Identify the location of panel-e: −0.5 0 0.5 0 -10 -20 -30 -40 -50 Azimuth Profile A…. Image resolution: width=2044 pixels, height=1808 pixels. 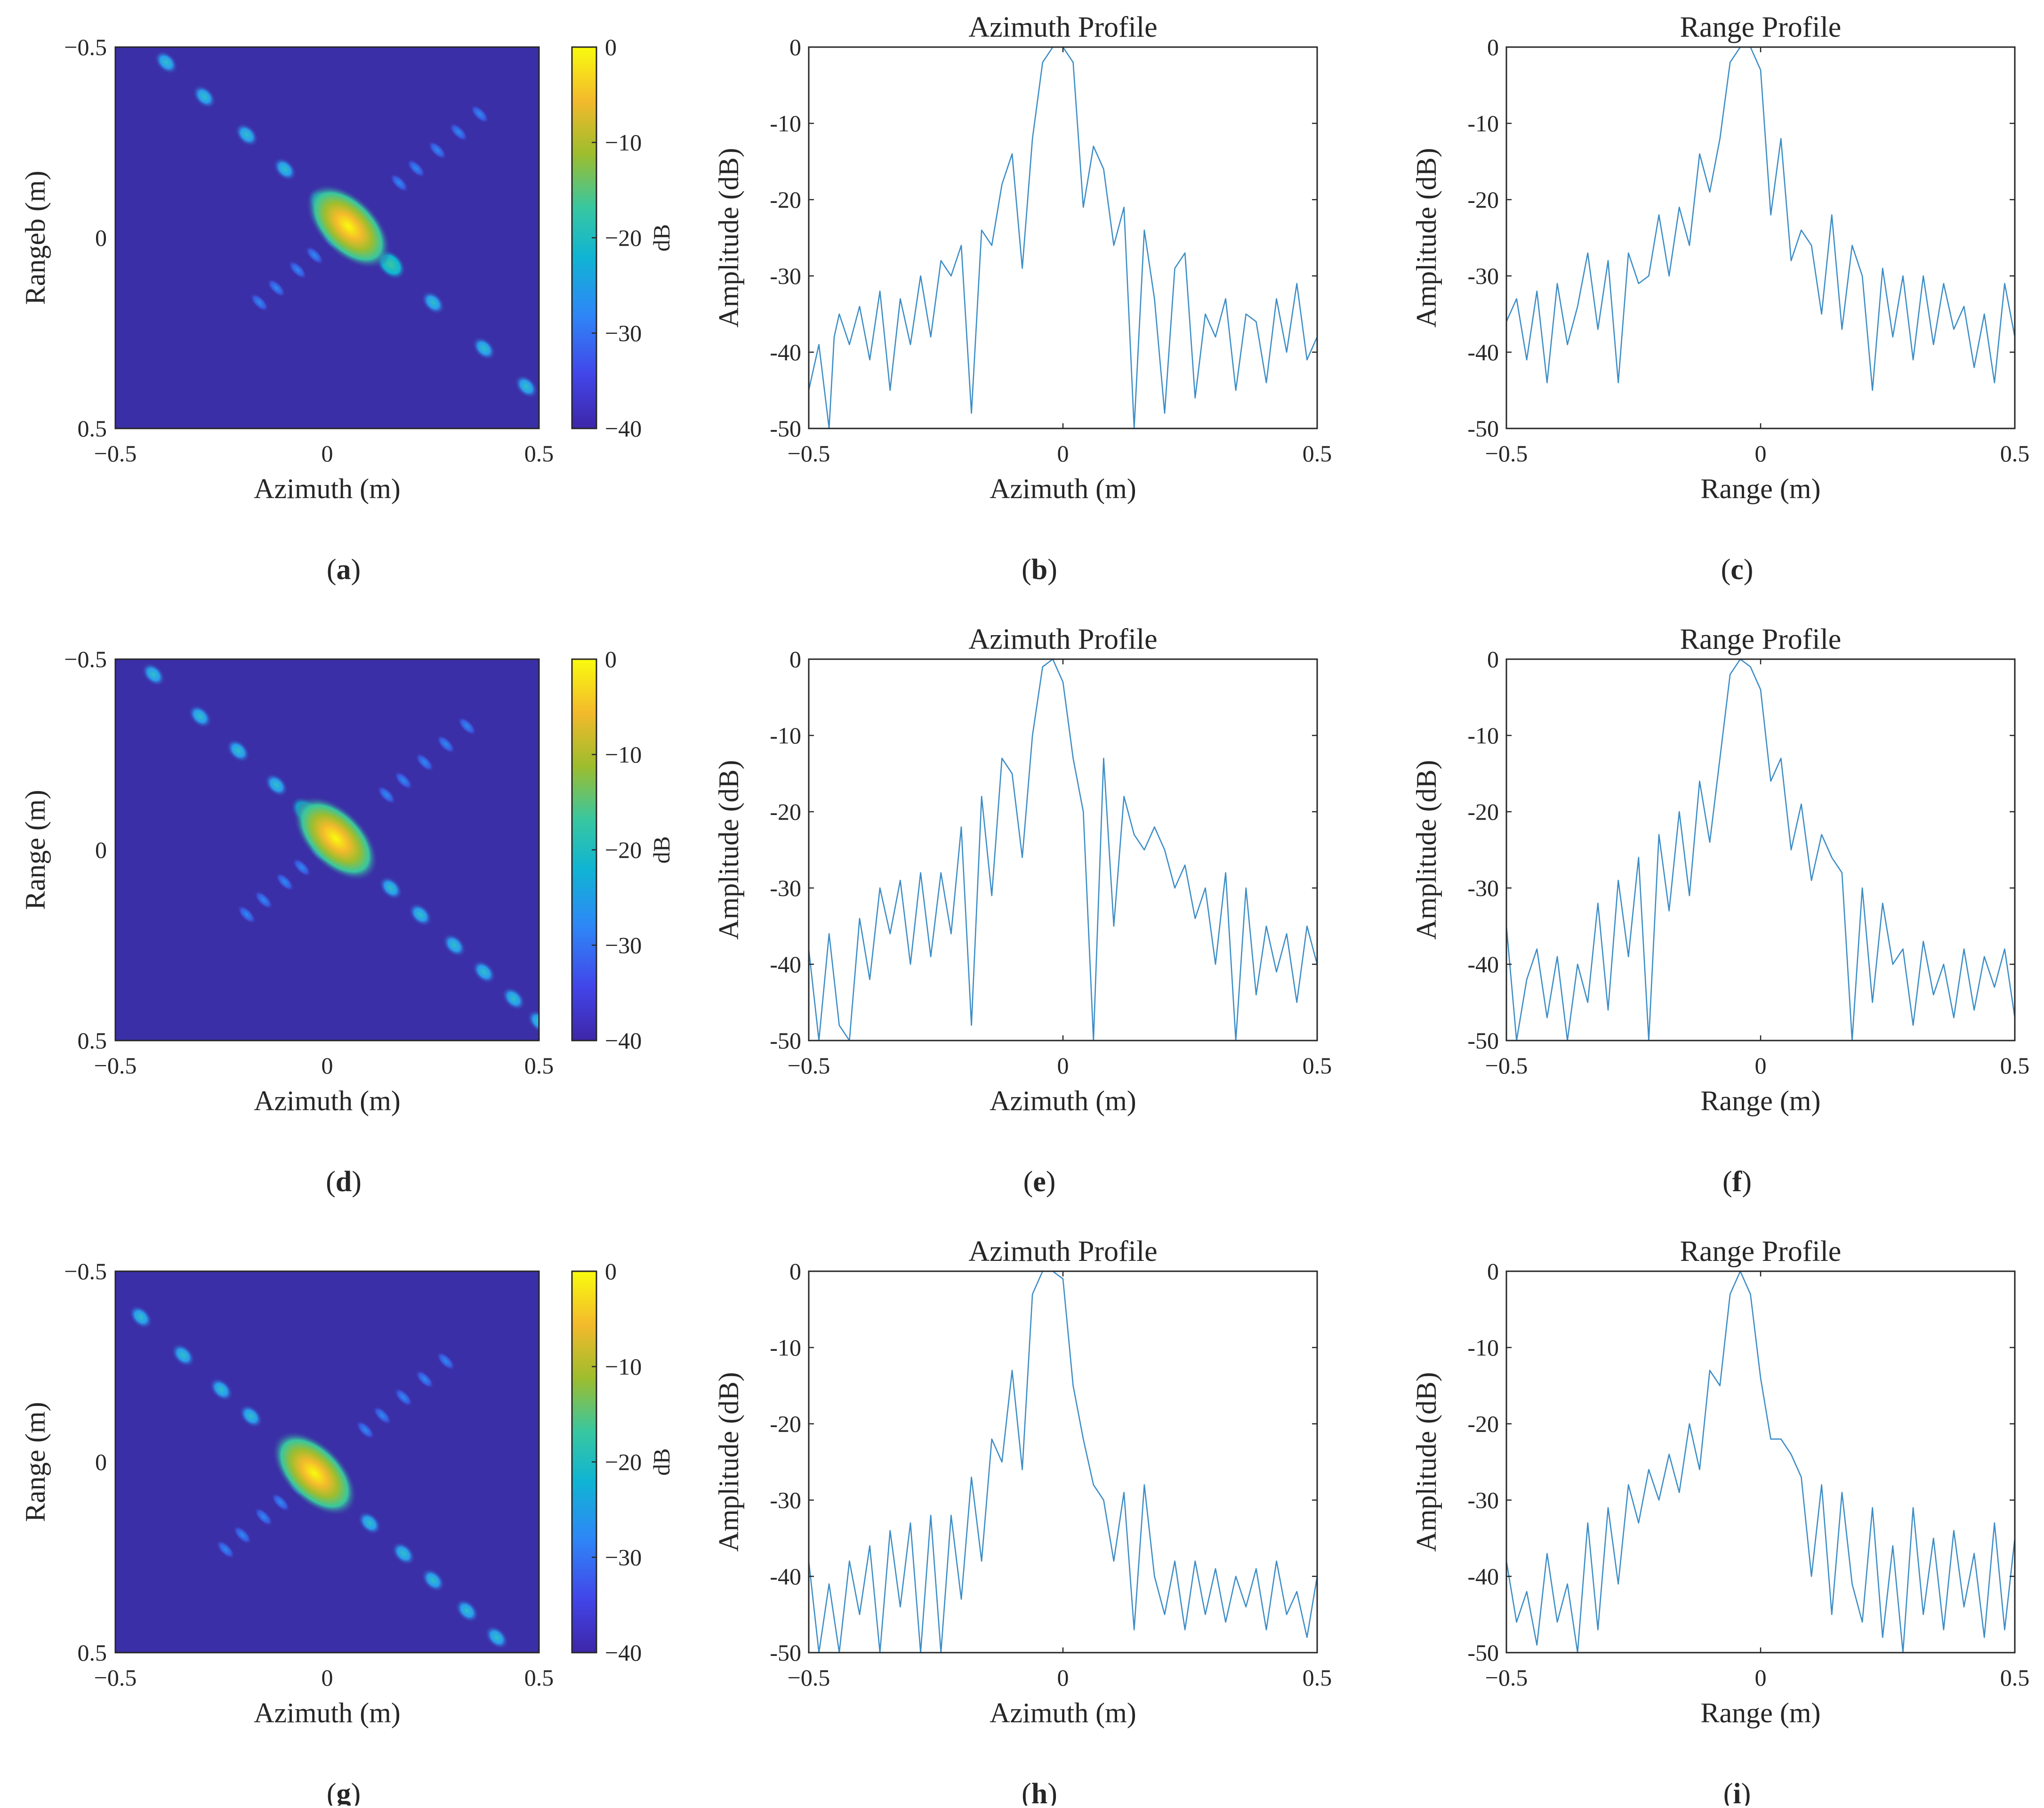
(1022, 911).